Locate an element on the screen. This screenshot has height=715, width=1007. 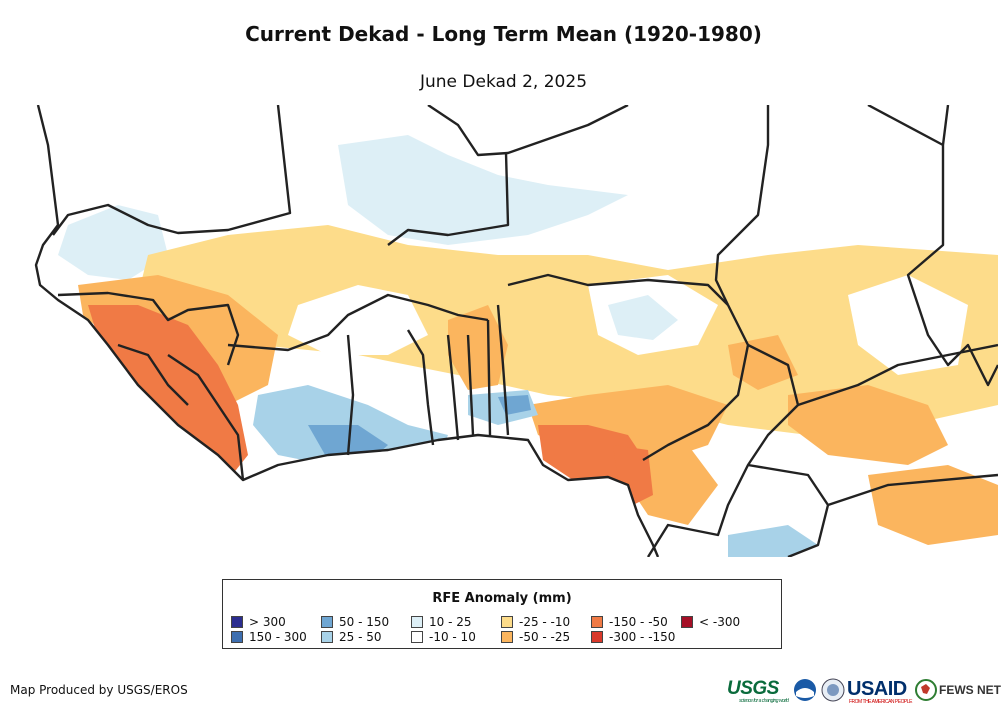
border-chad-sudan is located at coordinates (932, 246).